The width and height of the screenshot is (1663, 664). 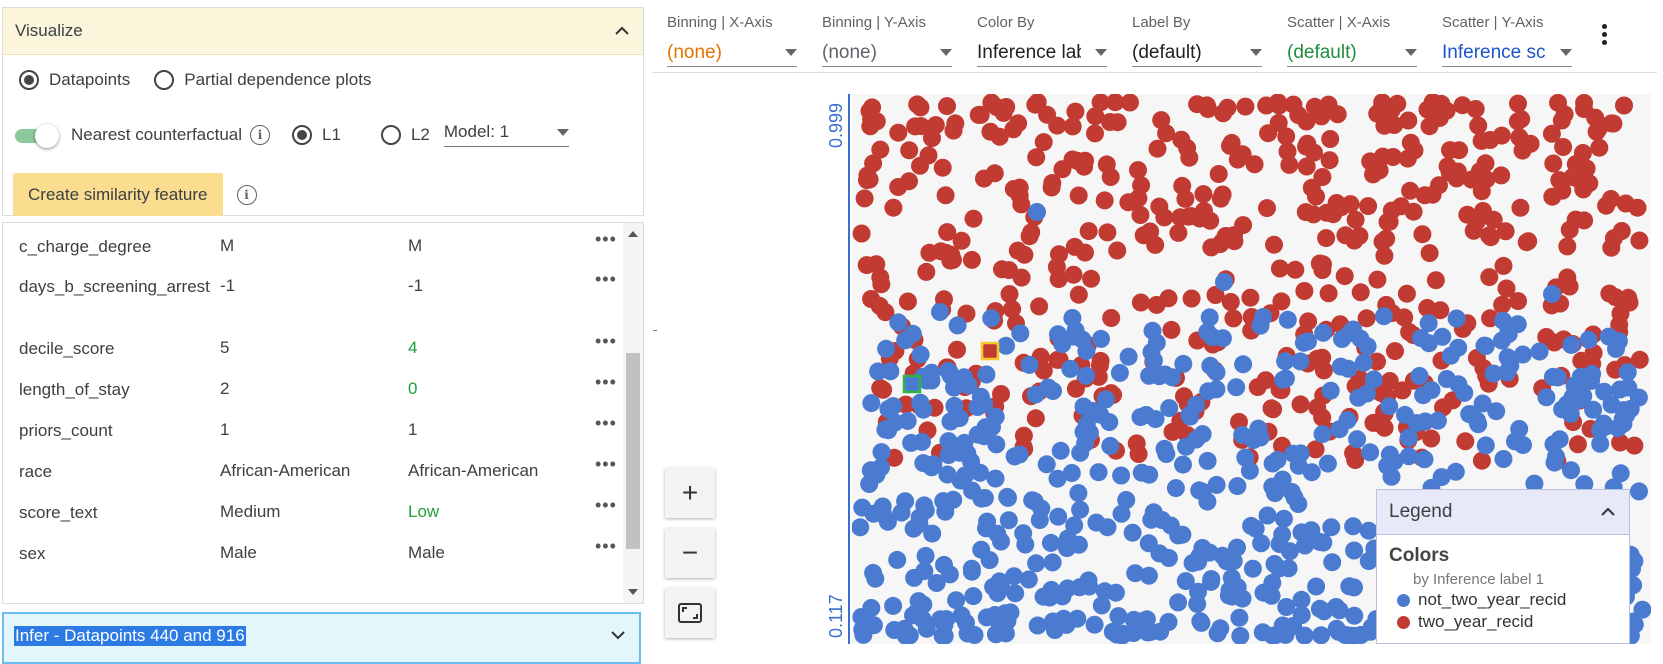 What do you see at coordinates (1042, 40) in the screenshot?
I see `toolbar-dropdown: Color By Inference label 1` at bounding box center [1042, 40].